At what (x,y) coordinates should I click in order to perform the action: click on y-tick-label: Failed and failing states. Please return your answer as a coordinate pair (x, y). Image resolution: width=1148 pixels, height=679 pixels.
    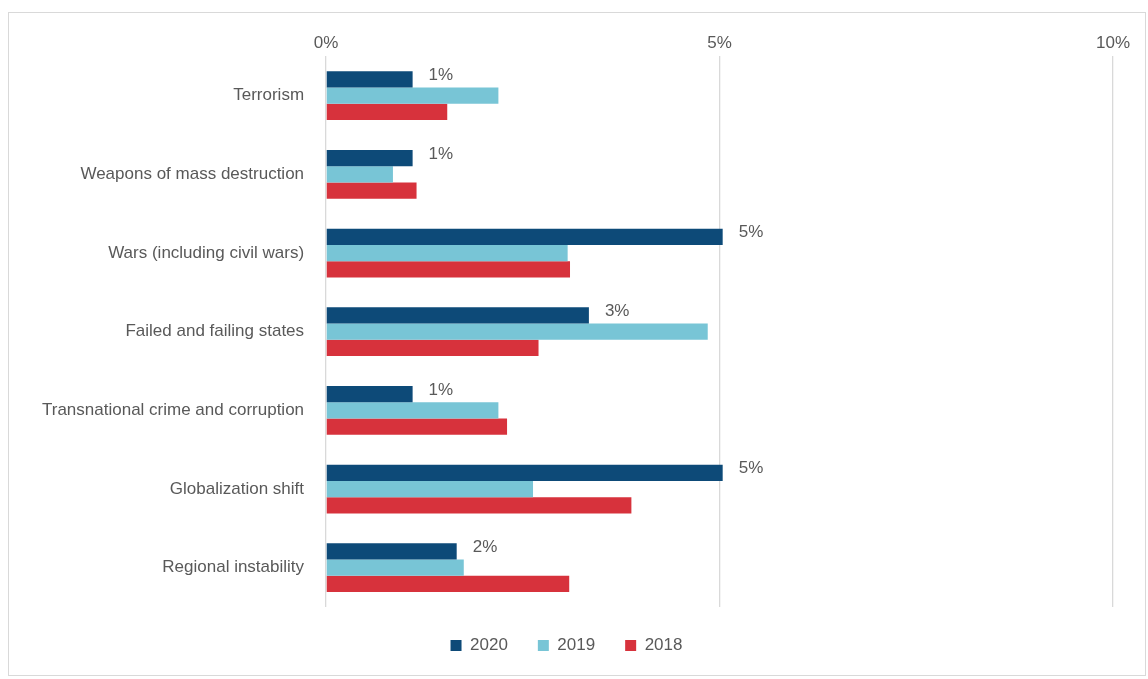
    Looking at the image, I should click on (215, 331).